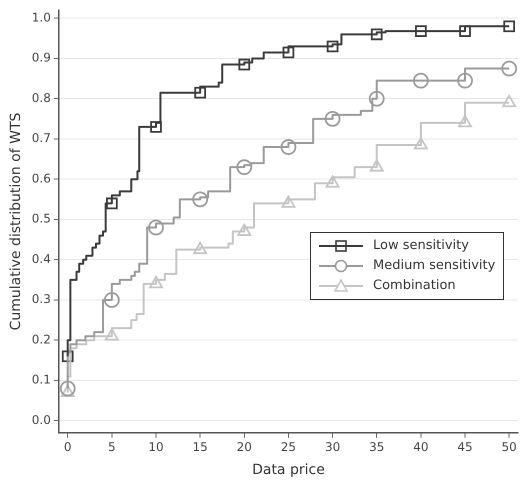 The image size is (530, 487). Describe the element at coordinates (41, 419) in the screenshot. I see `y-tick-label: 0.0` at that location.